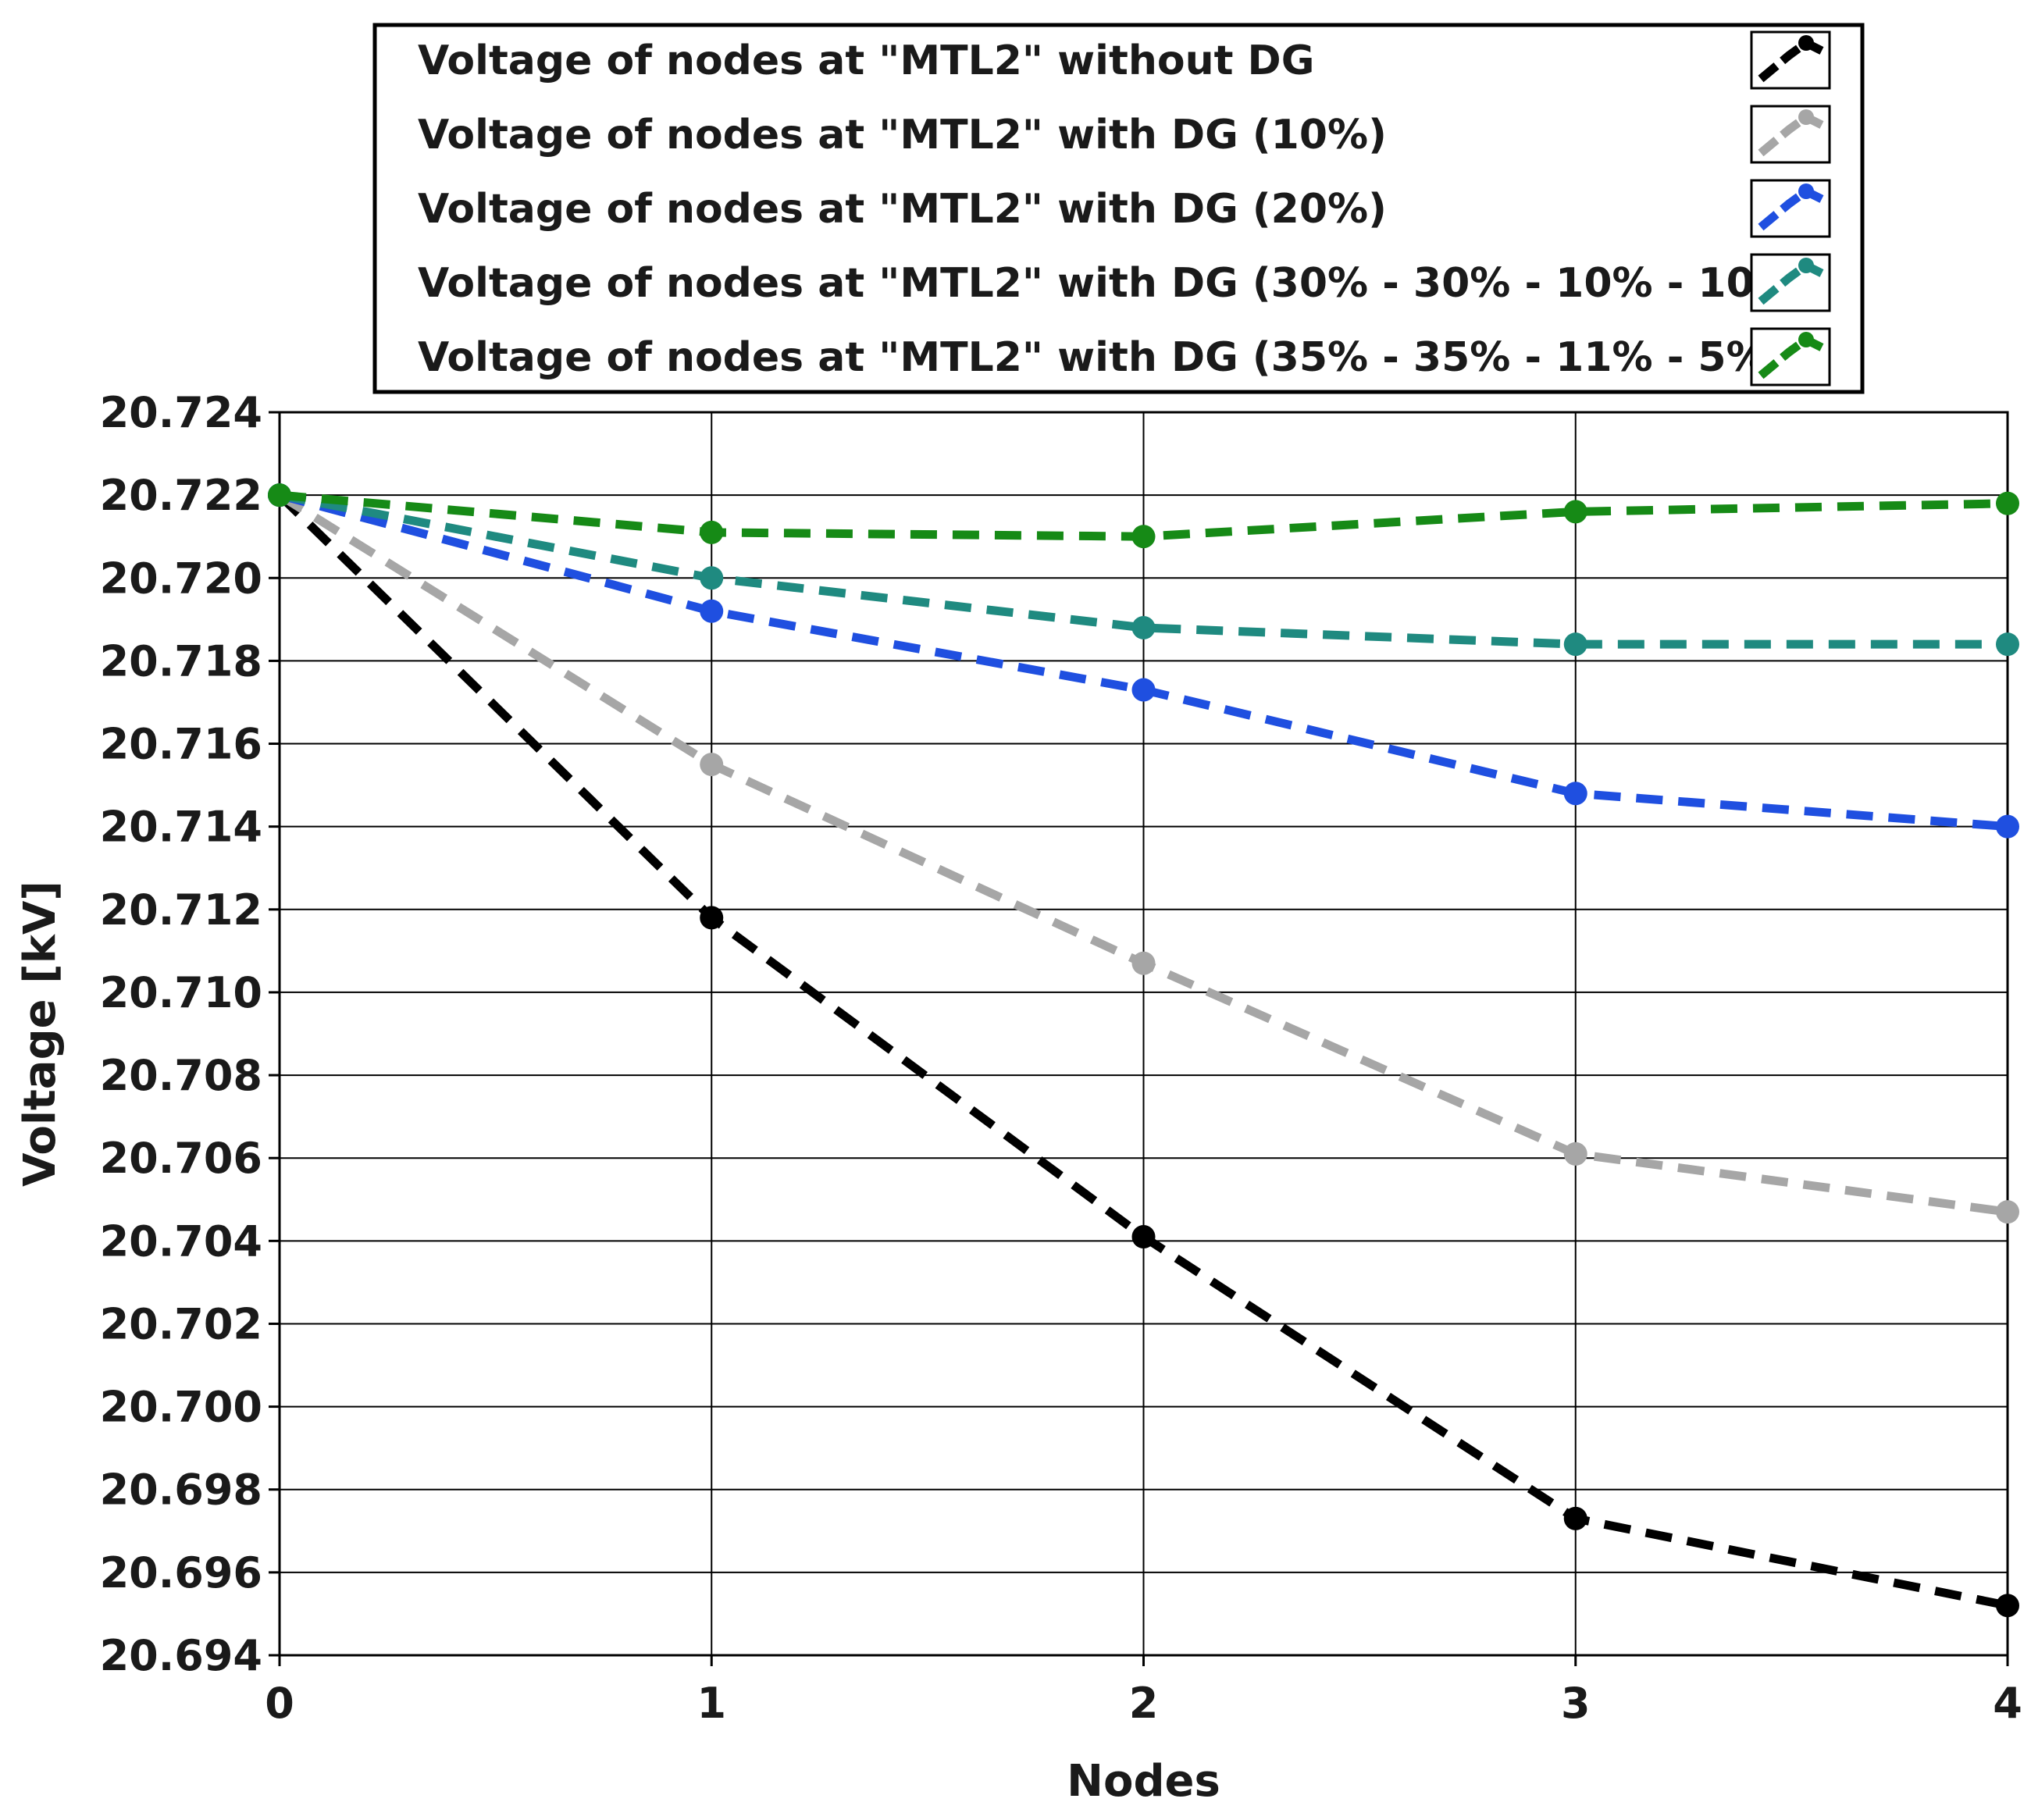 The image size is (2031, 1820). I want to click on legend-label: Voltage of nodes at "MTL2" with DG (20%), so click(903, 209).